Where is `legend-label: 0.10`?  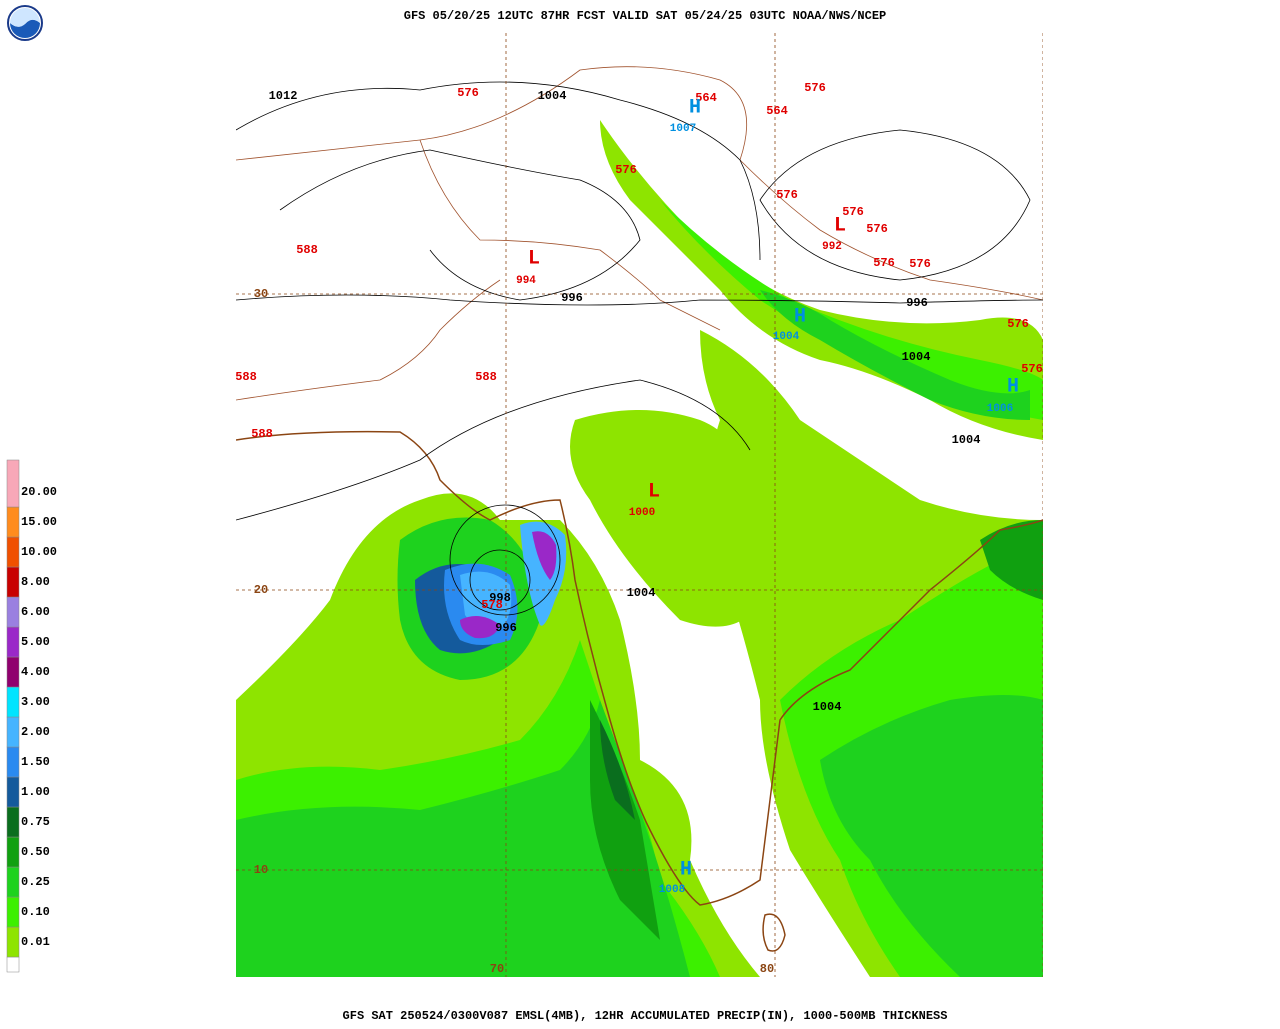
legend-label: 0.10 is located at coordinates (35, 912).